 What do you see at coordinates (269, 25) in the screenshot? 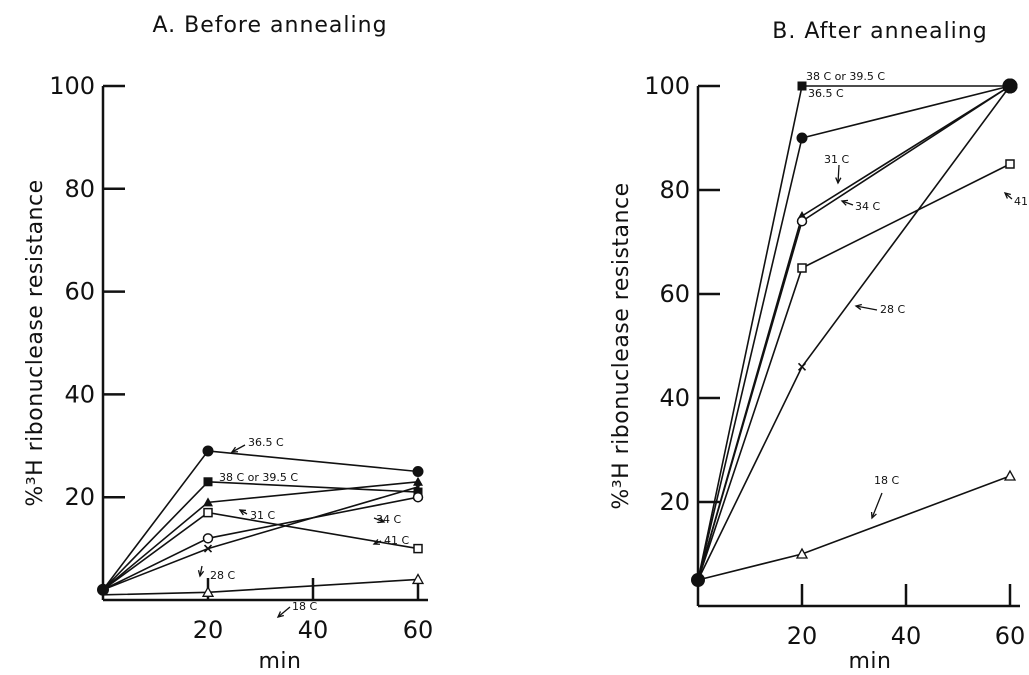
I see `chart-title: A. Before annealing` at bounding box center [269, 25].